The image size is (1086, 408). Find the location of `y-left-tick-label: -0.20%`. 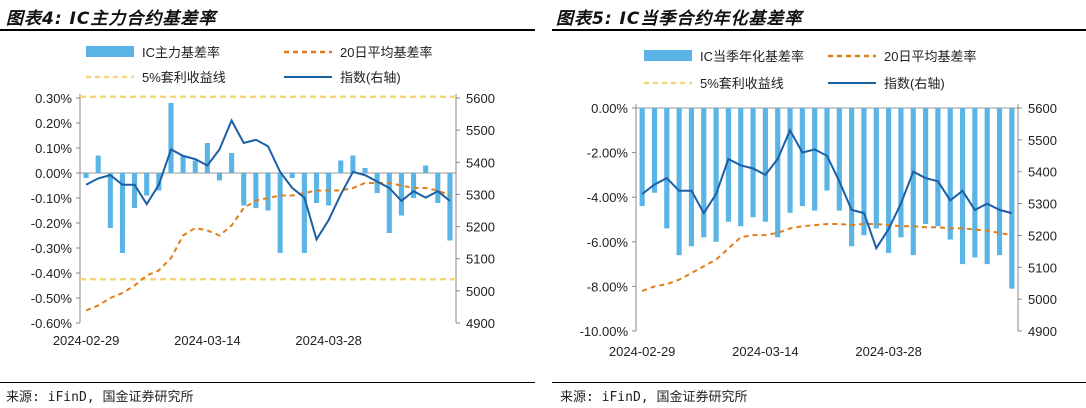

y-left-tick-label: -0.20% is located at coordinates (52, 223).